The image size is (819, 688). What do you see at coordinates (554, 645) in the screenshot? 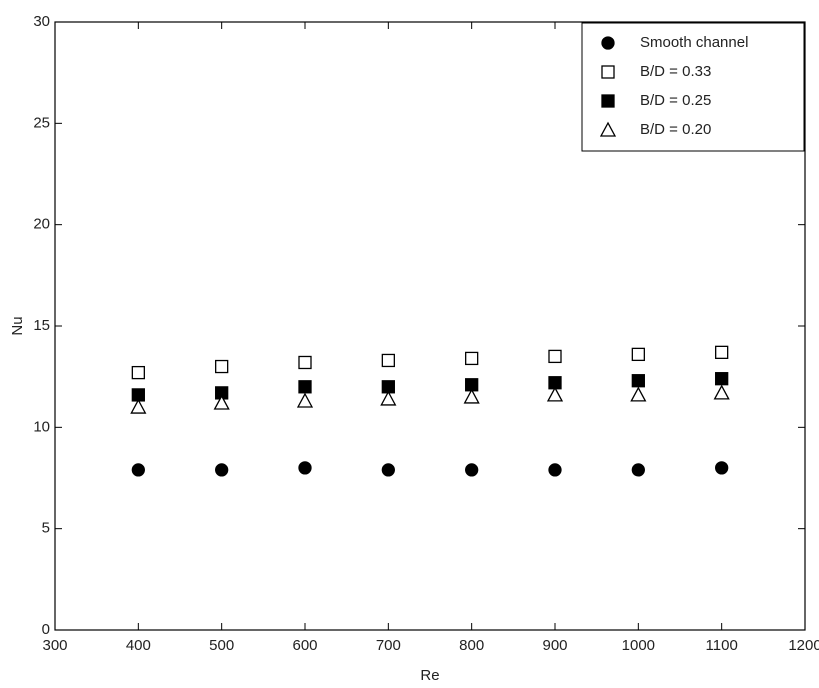
I see `x-tick-label: 900` at bounding box center [554, 645].